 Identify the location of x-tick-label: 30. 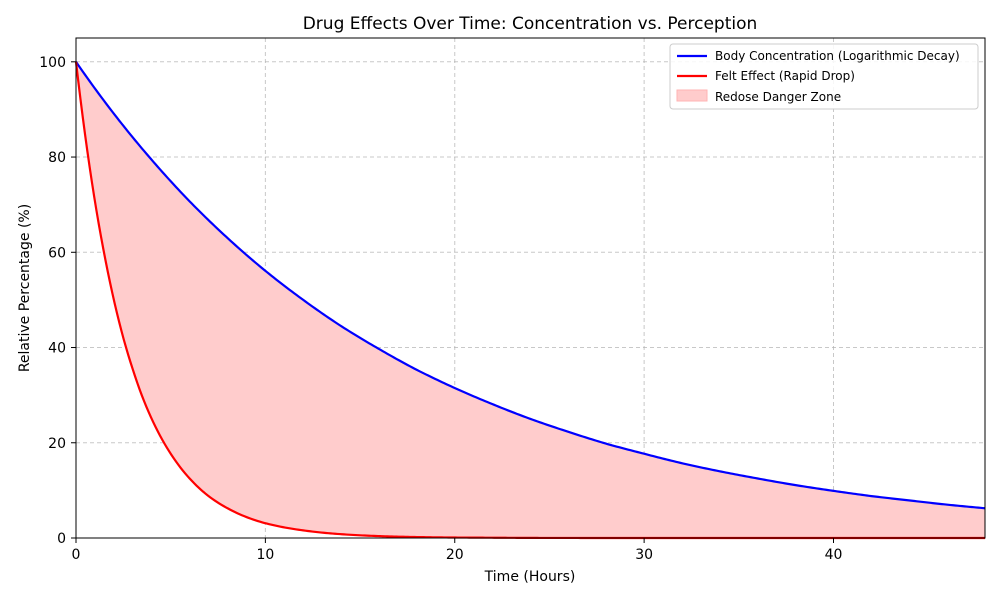
(644, 555).